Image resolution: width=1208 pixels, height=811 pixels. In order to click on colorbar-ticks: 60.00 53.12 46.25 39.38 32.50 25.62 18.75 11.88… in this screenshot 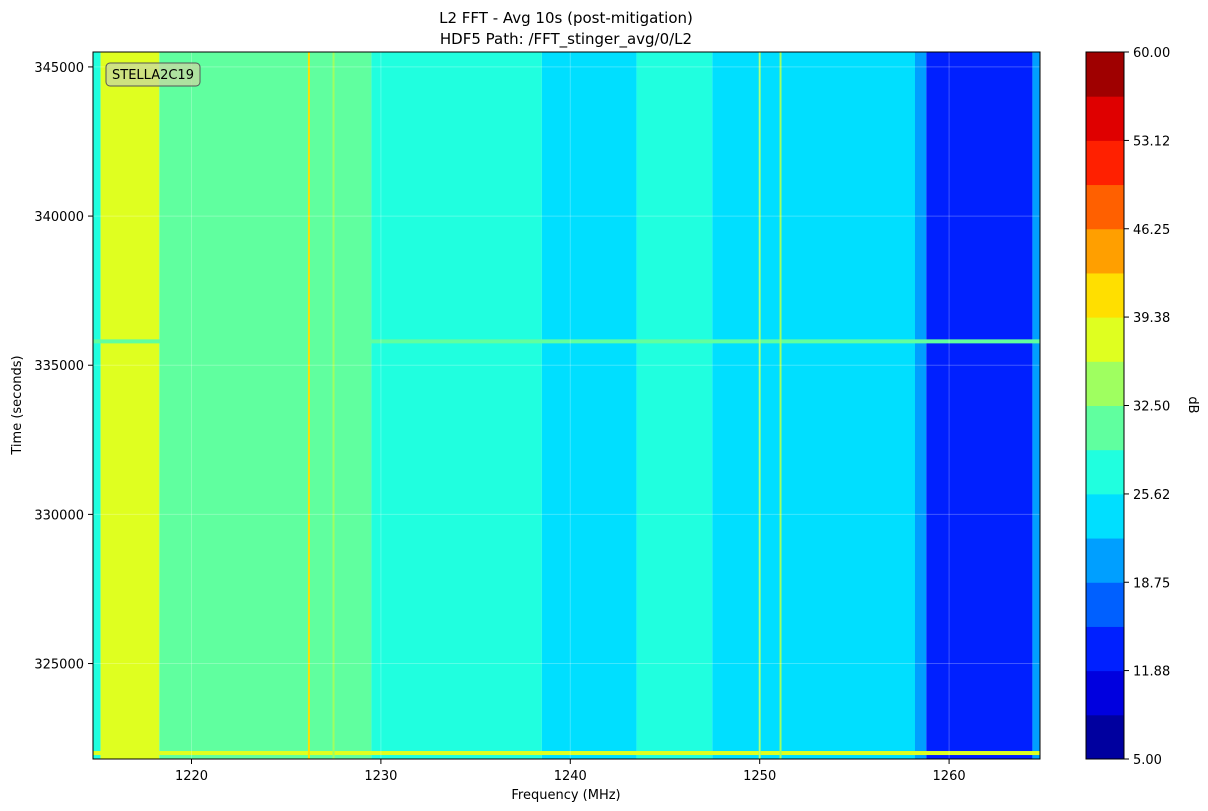, I will do `click(1147, 407)`.